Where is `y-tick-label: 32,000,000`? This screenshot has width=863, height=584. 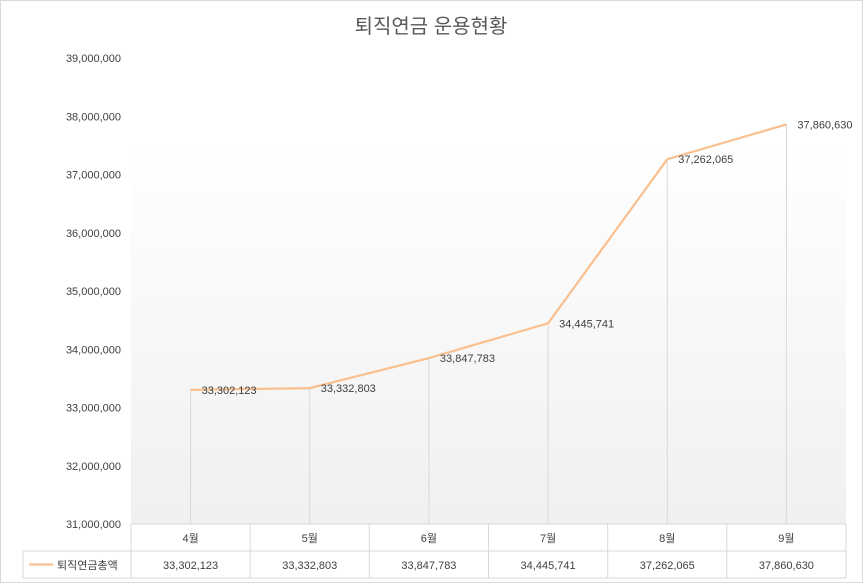
y-tick-label: 32,000,000 is located at coordinates (93, 467).